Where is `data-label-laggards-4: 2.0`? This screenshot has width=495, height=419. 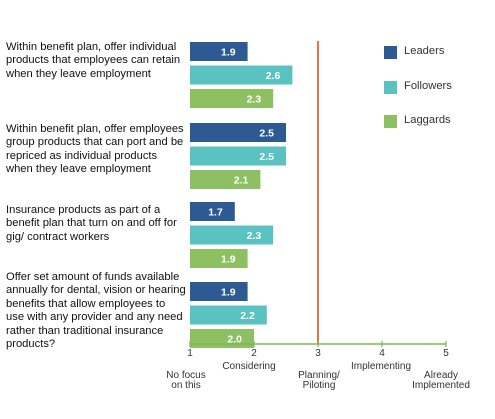 data-label-laggards-4: 2.0 is located at coordinates (234, 340).